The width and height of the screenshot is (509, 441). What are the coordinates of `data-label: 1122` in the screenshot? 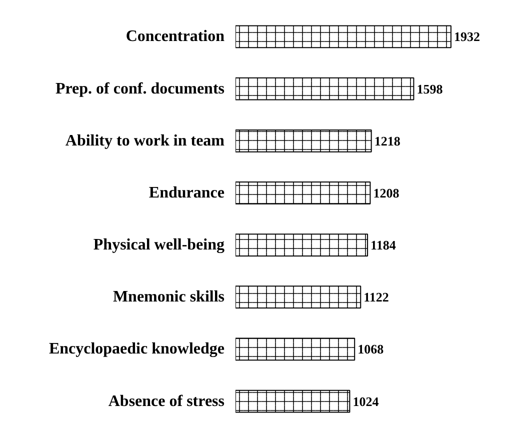 It's located at (376, 297).